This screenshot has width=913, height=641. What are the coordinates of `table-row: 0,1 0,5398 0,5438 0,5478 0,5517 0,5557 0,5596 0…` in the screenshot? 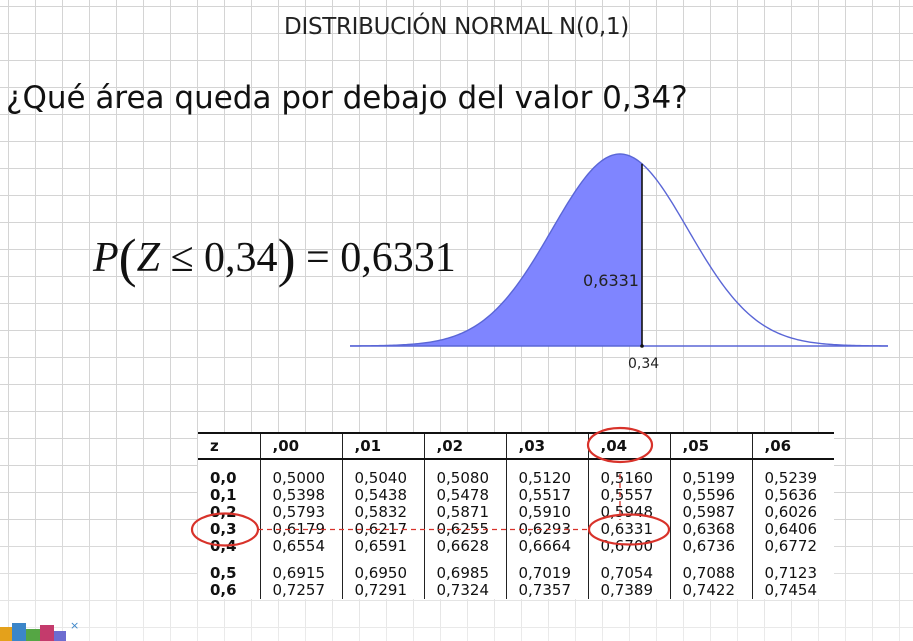 It's located at (516, 495).